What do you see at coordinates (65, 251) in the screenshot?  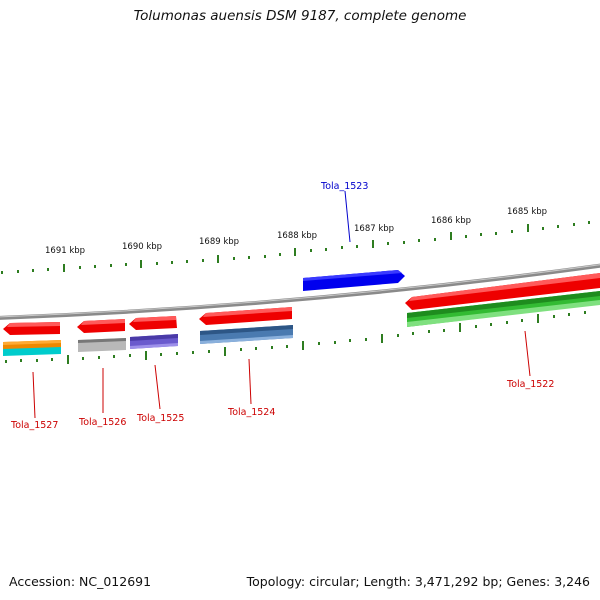 I see `scale-label-1691: 1691 kbp` at bounding box center [65, 251].